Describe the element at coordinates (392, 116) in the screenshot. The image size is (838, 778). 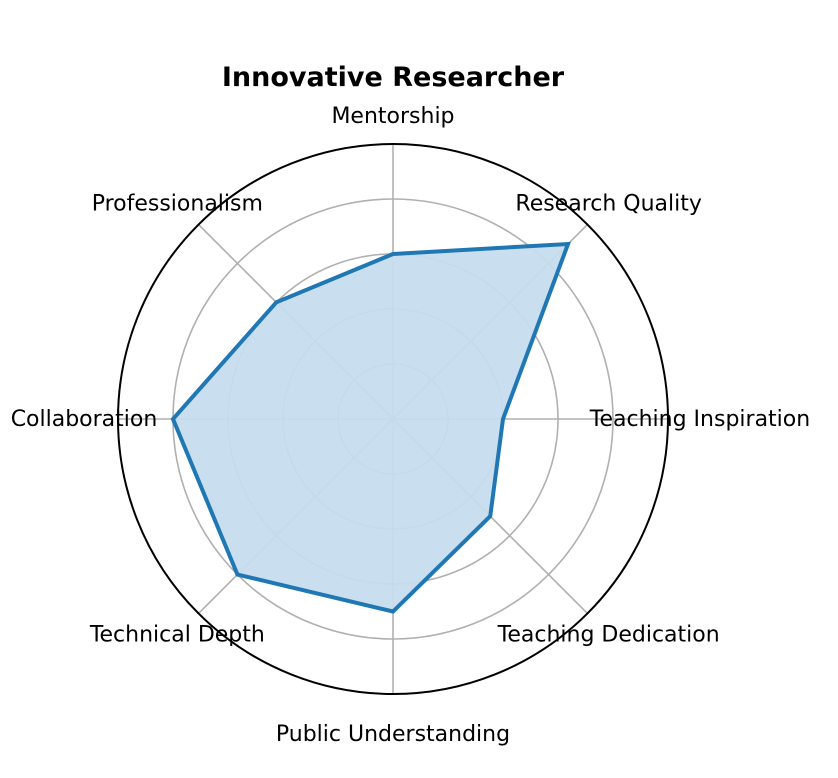
I see `axis-label-mentorship: Mentorship` at that location.